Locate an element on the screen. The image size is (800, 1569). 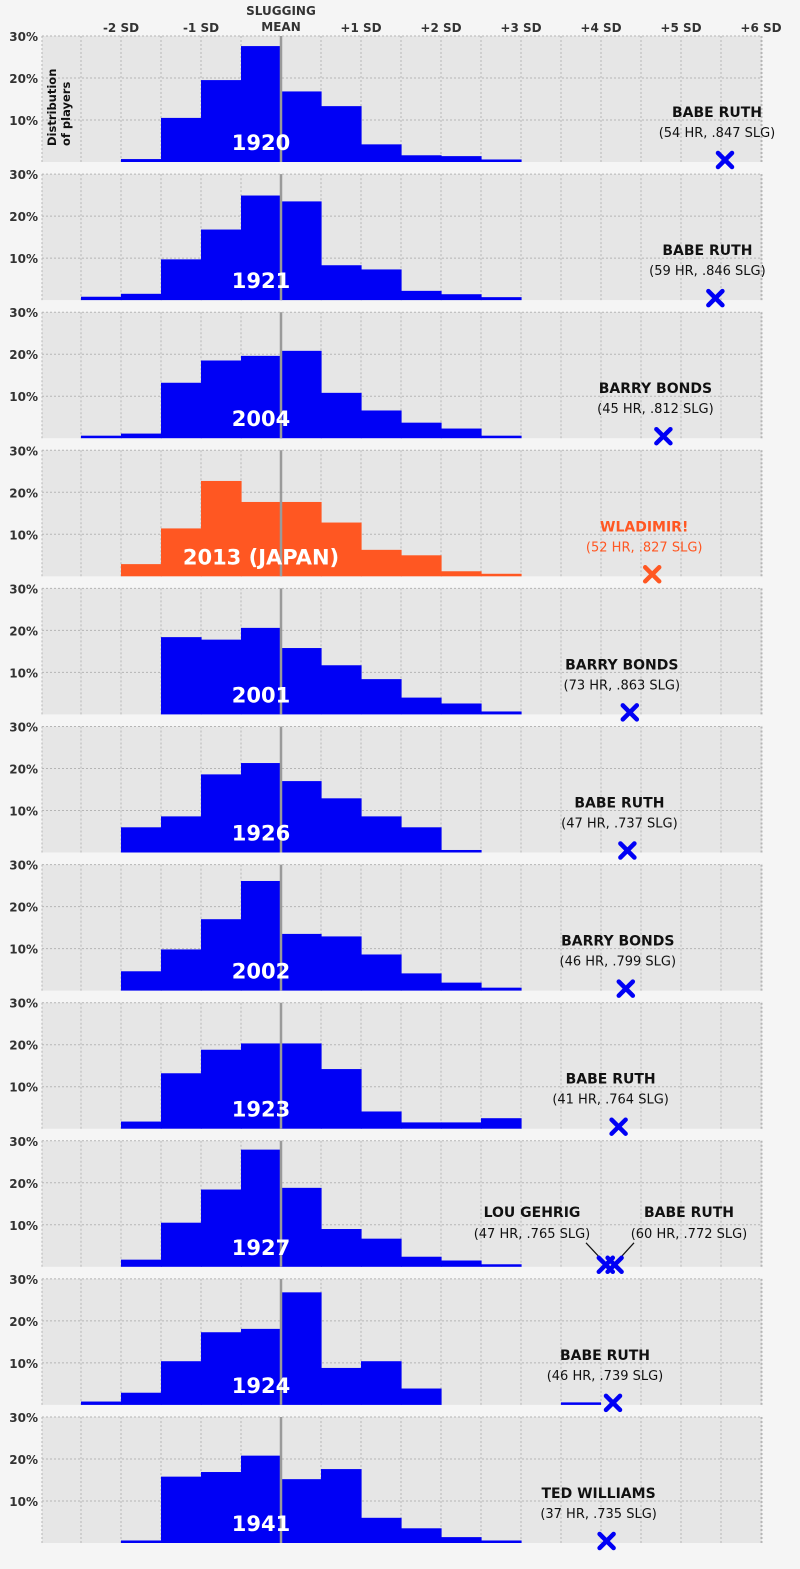
season-label: 1927 is located at coordinates (261, 1248).